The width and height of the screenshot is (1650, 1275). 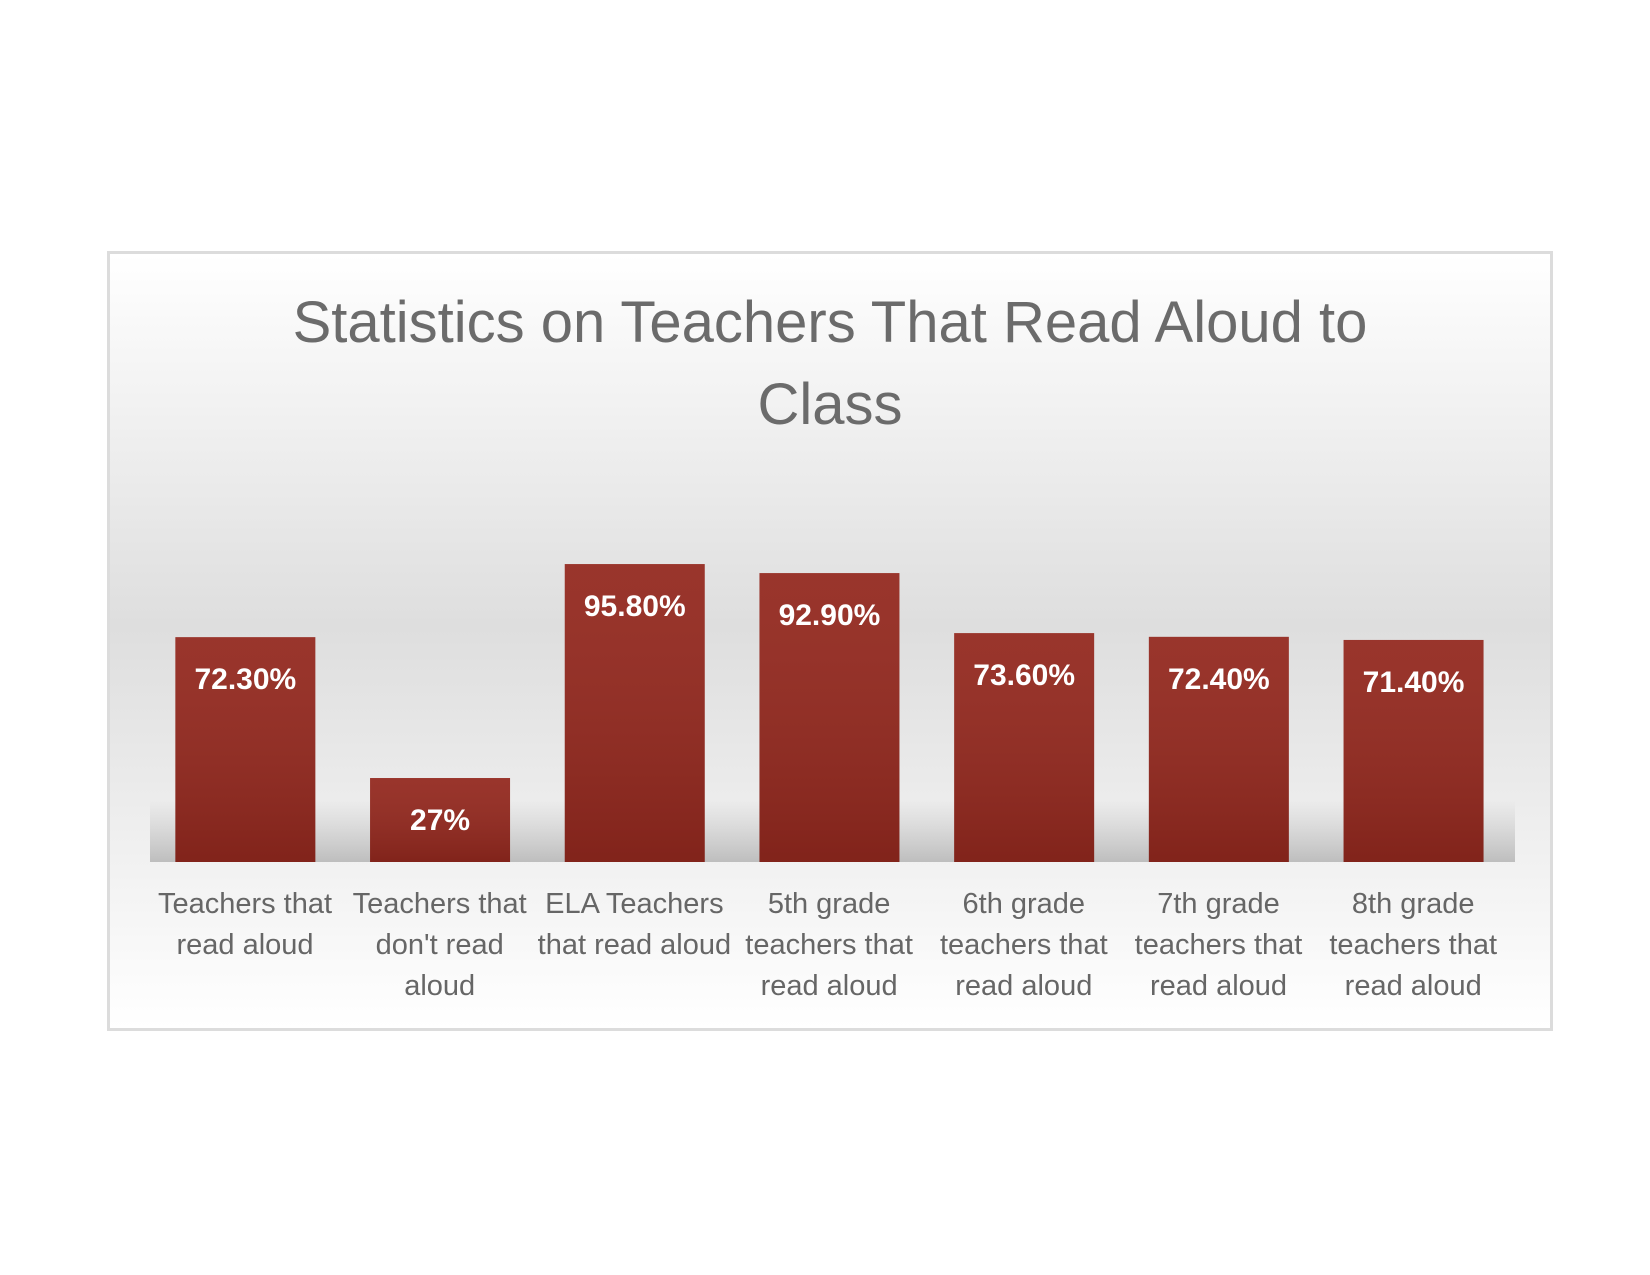 I want to click on data-label: 71.40%, so click(x=1414, y=682).